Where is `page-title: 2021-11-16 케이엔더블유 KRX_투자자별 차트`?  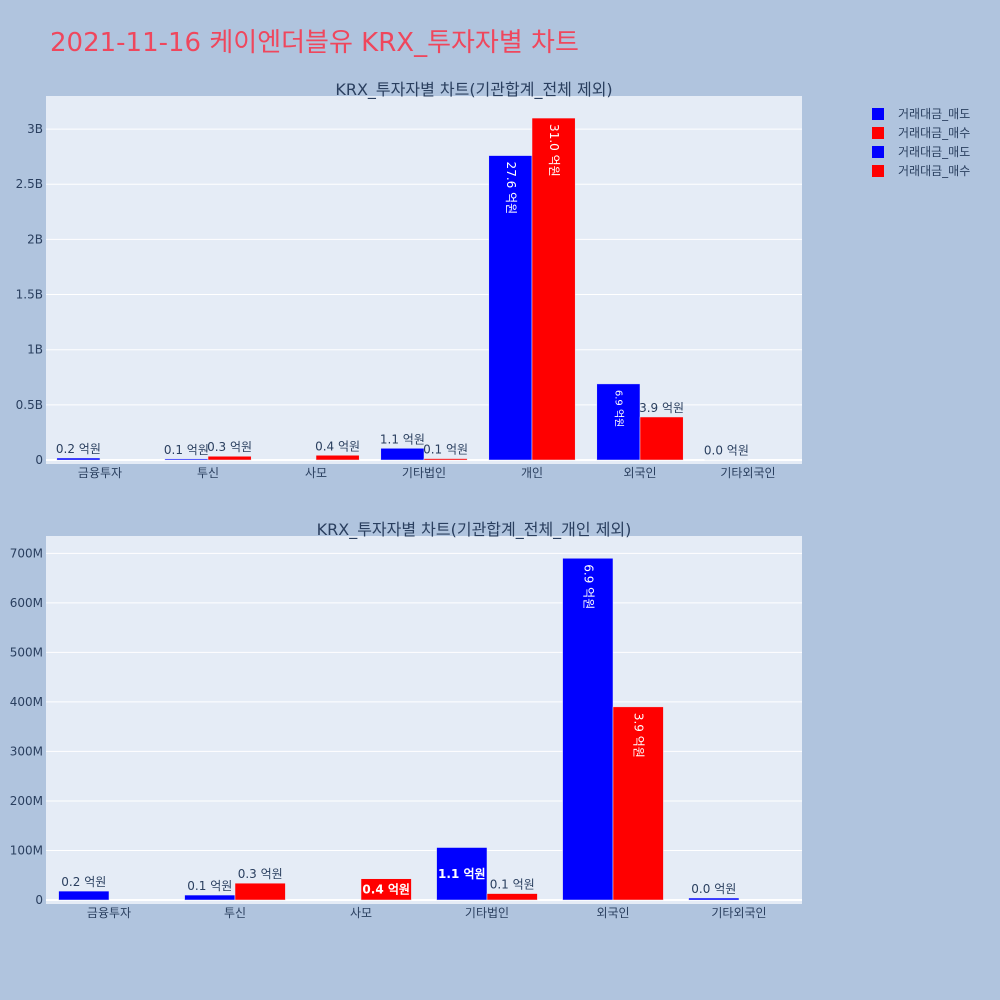
page-title: 2021-11-16 케이엔더블유 KRX_투자자별 차트 is located at coordinates (314, 43).